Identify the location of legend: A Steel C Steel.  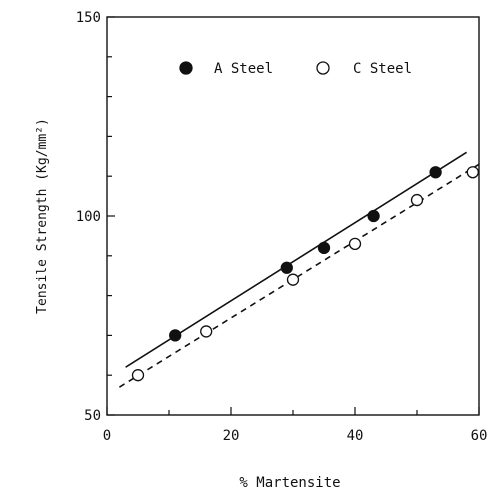
(295, 69).